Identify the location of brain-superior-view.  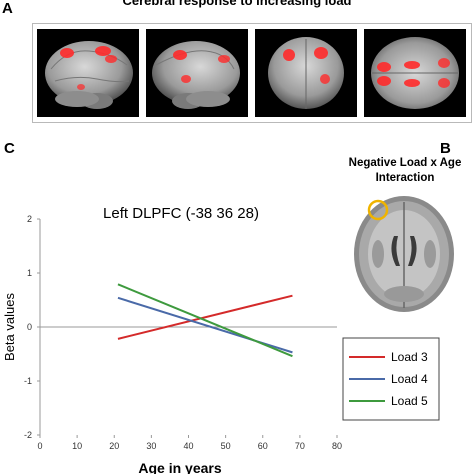
(415, 73).